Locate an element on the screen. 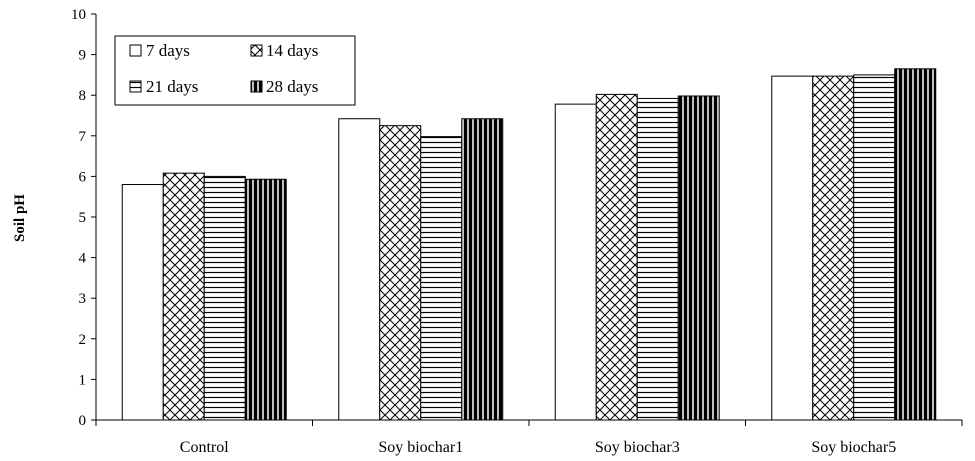  legend-item-21-days: 21 days is located at coordinates (163, 86).